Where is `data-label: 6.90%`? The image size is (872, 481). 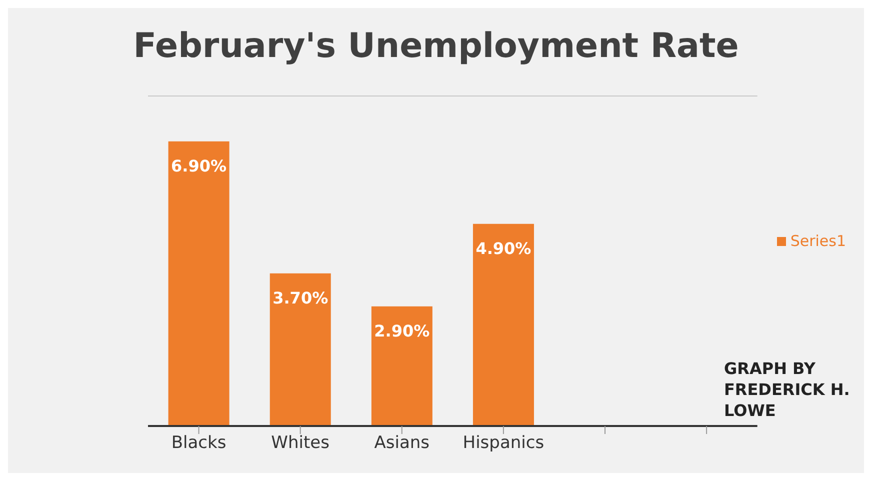
data-label: 6.90% is located at coordinates (199, 166).